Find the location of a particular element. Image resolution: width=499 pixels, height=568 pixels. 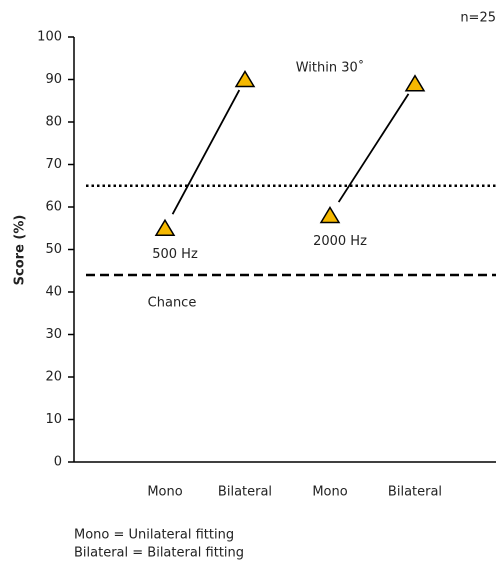

y-tick-label: 60 is located at coordinates (53, 207).